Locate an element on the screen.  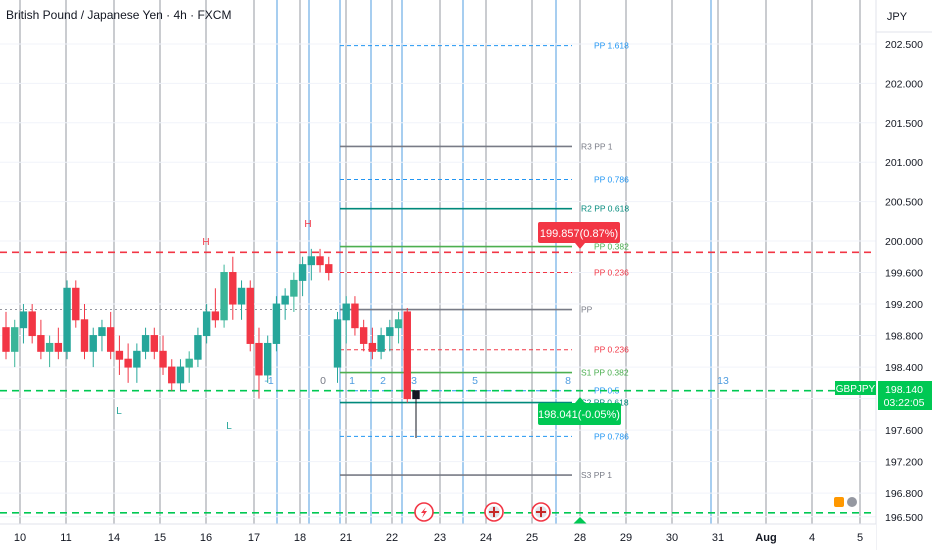
time-tick-label: 10 is located at coordinates (20, 538).